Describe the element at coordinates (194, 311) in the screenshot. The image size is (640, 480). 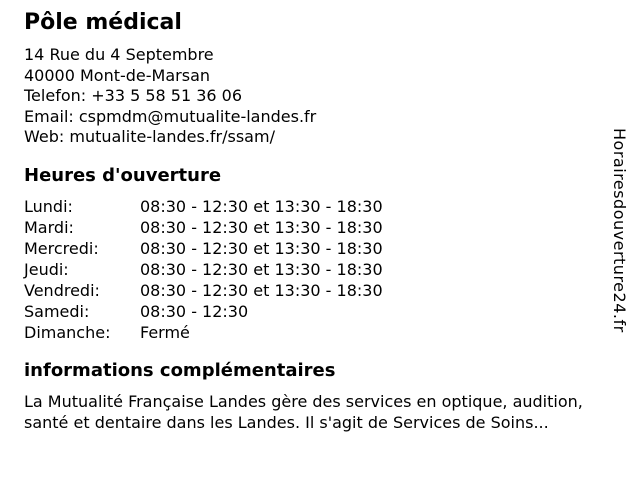
I see `time-value: 08:30 - 12:30` at that location.